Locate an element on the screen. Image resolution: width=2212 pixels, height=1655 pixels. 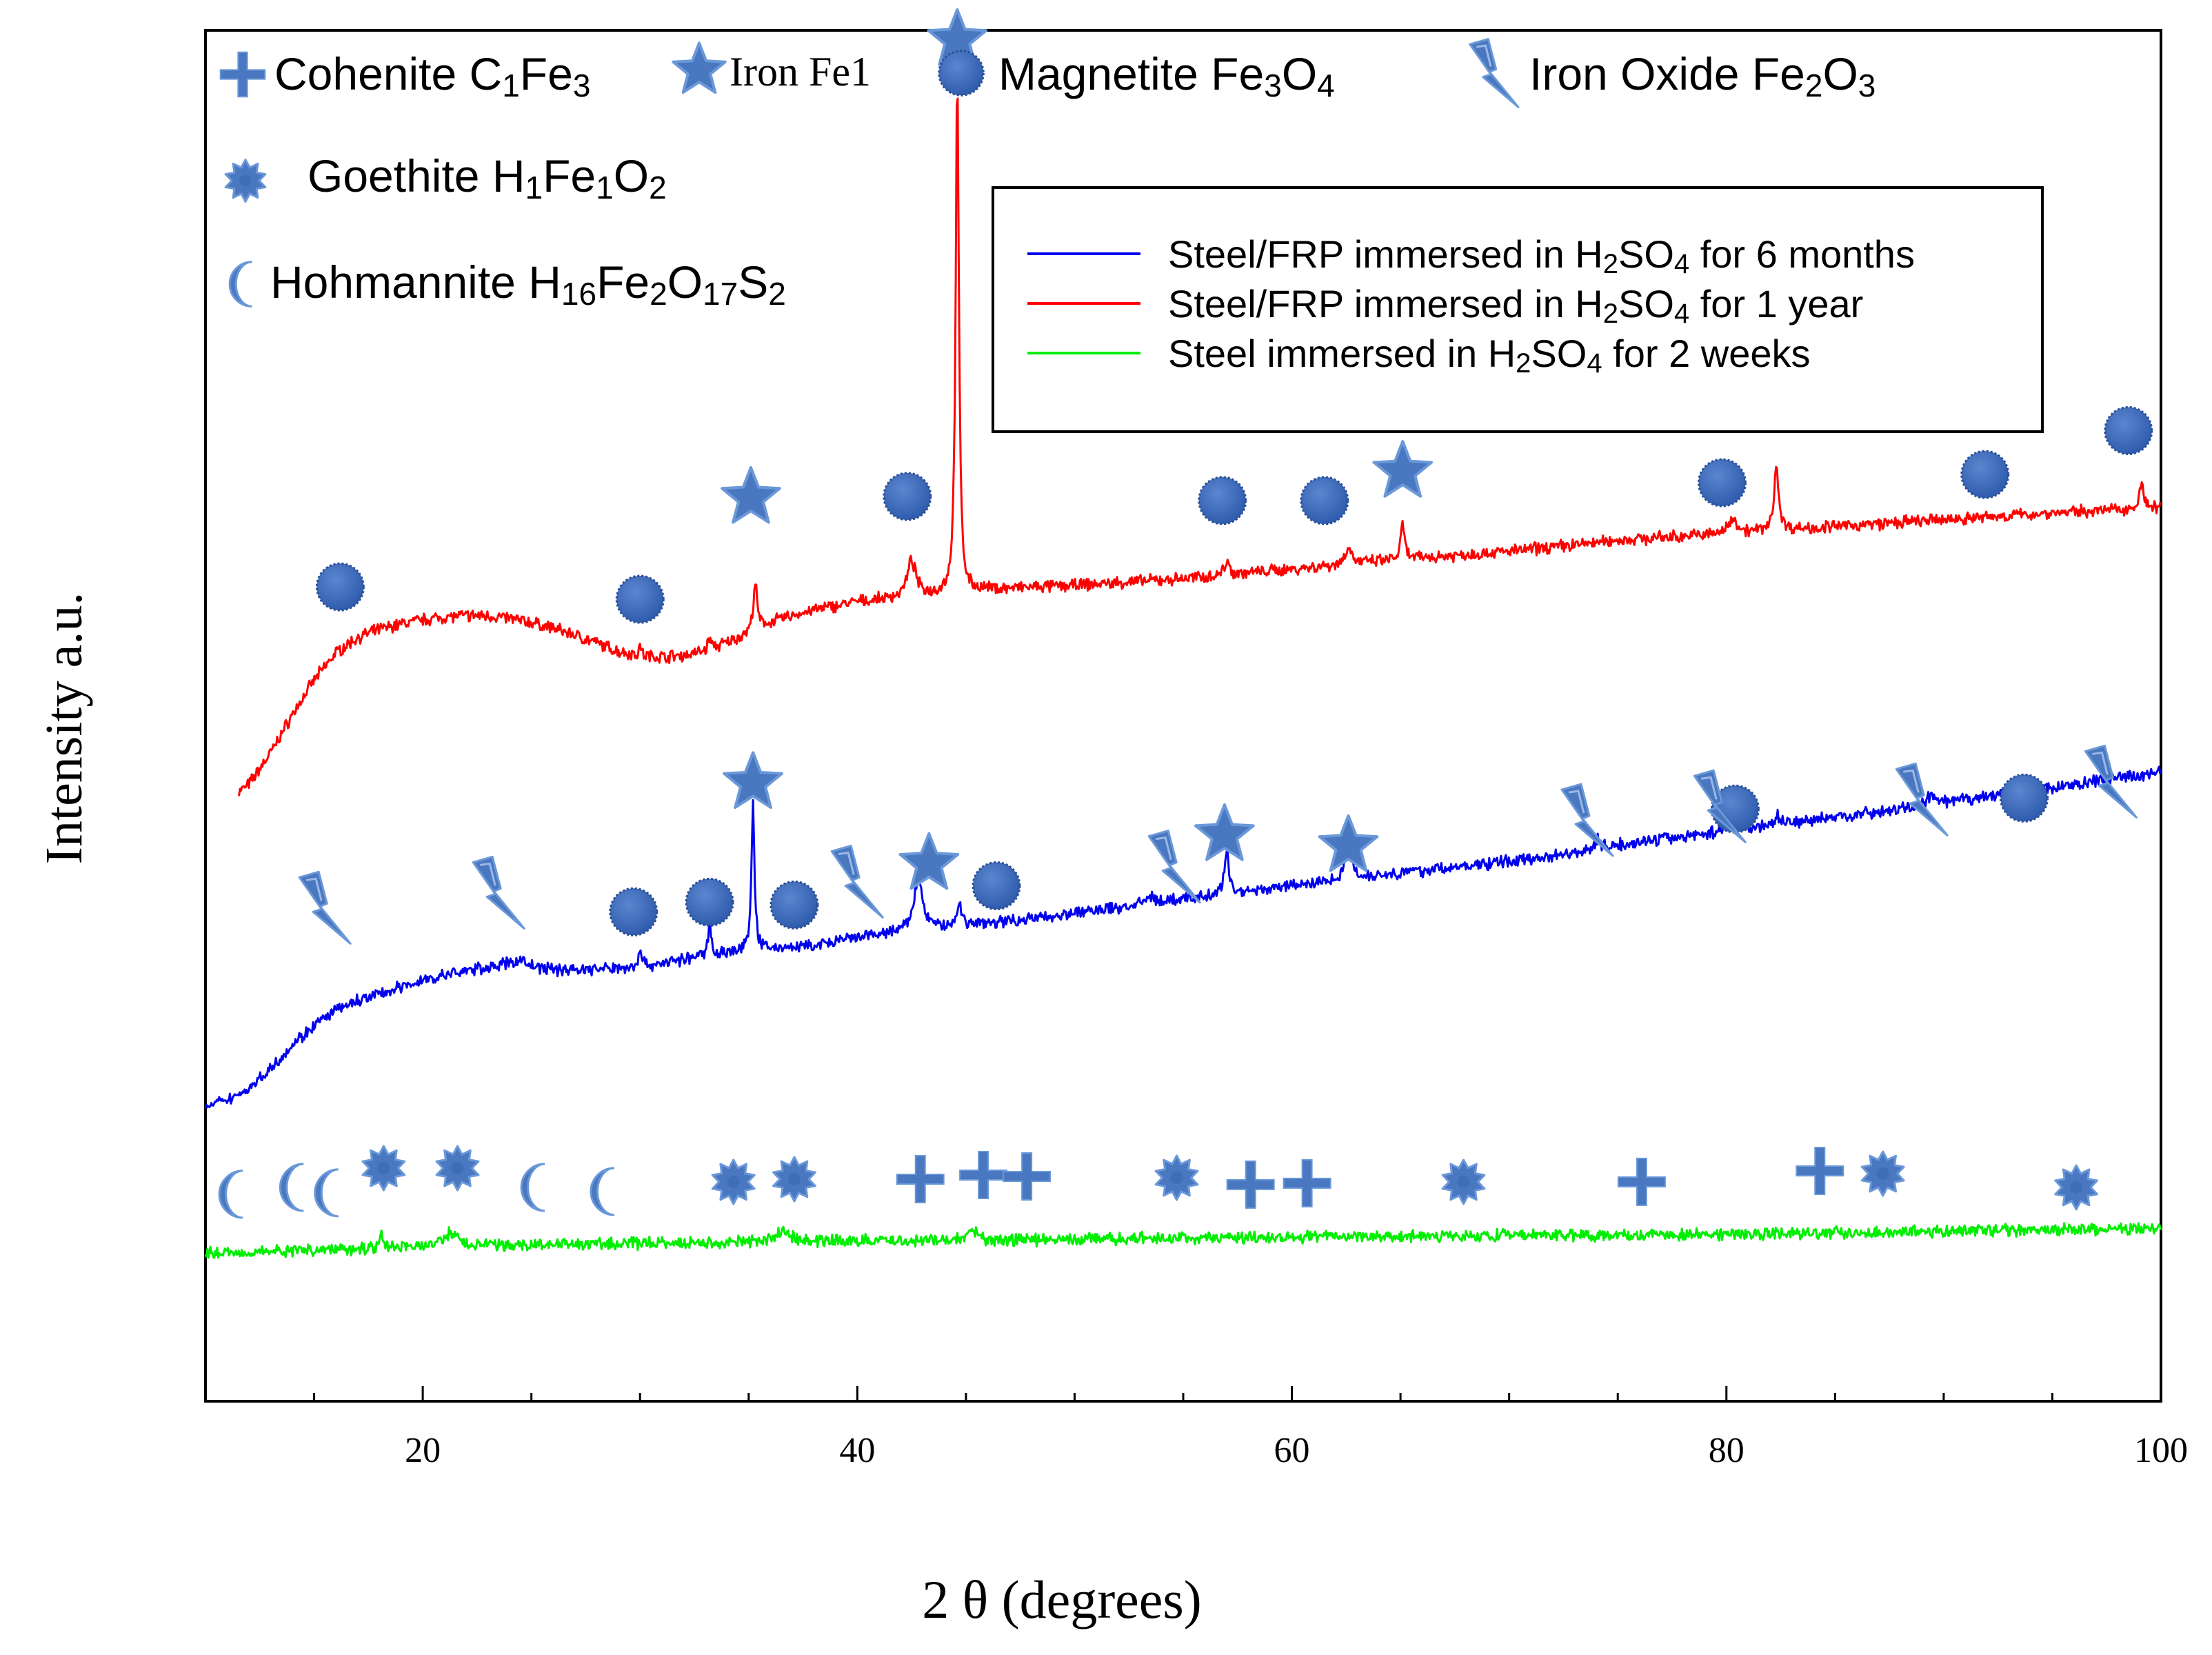
x-tick-label: 100 is located at coordinates (2161, 1450).